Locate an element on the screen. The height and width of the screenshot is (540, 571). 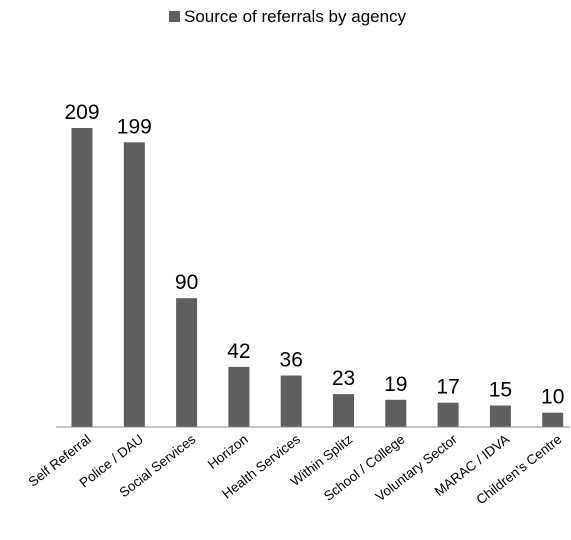
data-label-7: 17 is located at coordinates (447, 387).